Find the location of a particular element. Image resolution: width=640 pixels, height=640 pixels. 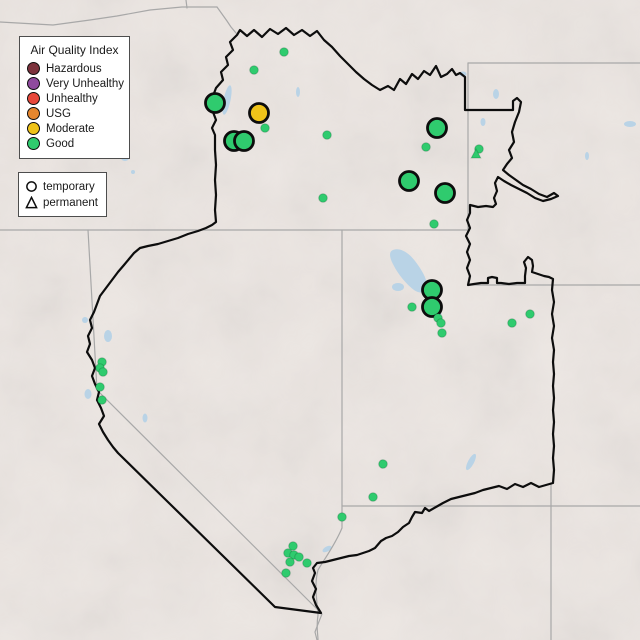

legend-item-permanent: permanent is located at coordinates (62, 202).